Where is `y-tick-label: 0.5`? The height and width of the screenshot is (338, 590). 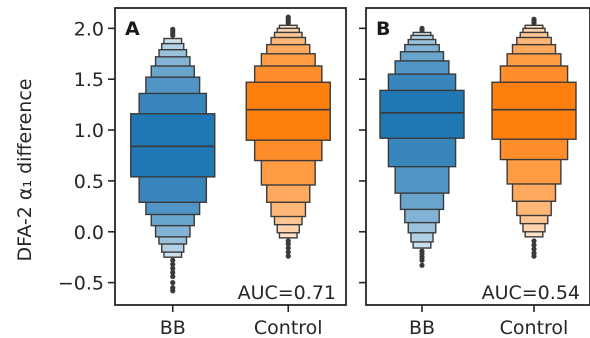
y-tick-label: 0.5 is located at coordinates (89, 182).